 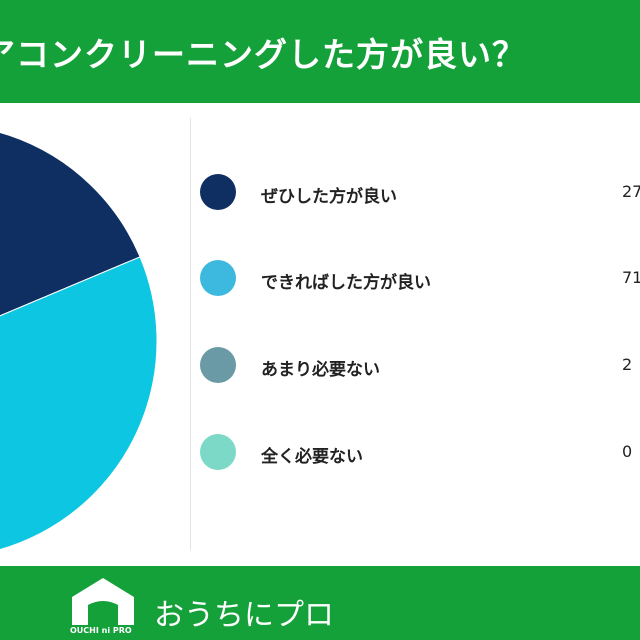 I want to click on chart-title: アコンクリーニングした方が良い？, so click(x=263, y=54).